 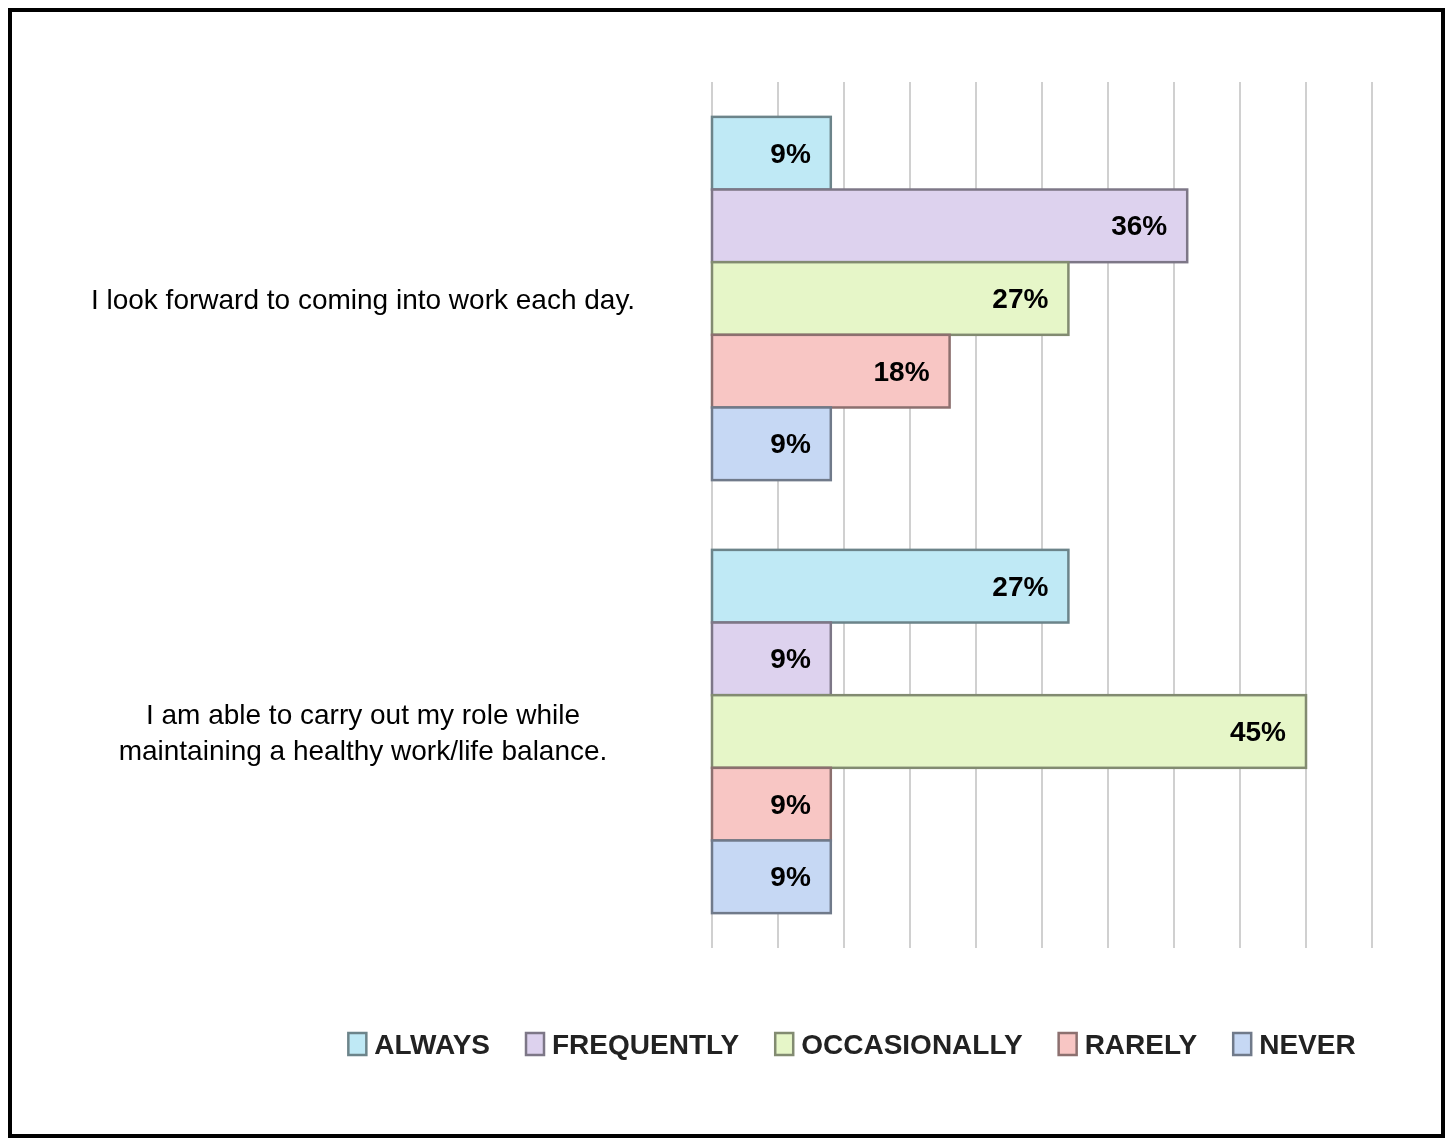 What do you see at coordinates (1139, 226) in the screenshot?
I see `data-label: 36%` at bounding box center [1139, 226].